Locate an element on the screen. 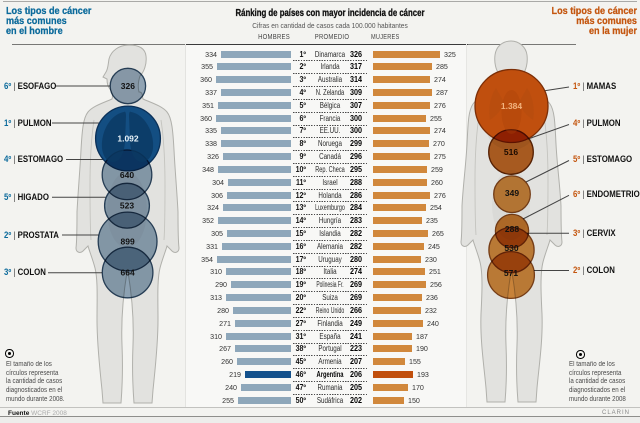 Image resolution: width=640 pixels, height=423 pixels. svg-text: 640 is located at coordinates (127, 175).